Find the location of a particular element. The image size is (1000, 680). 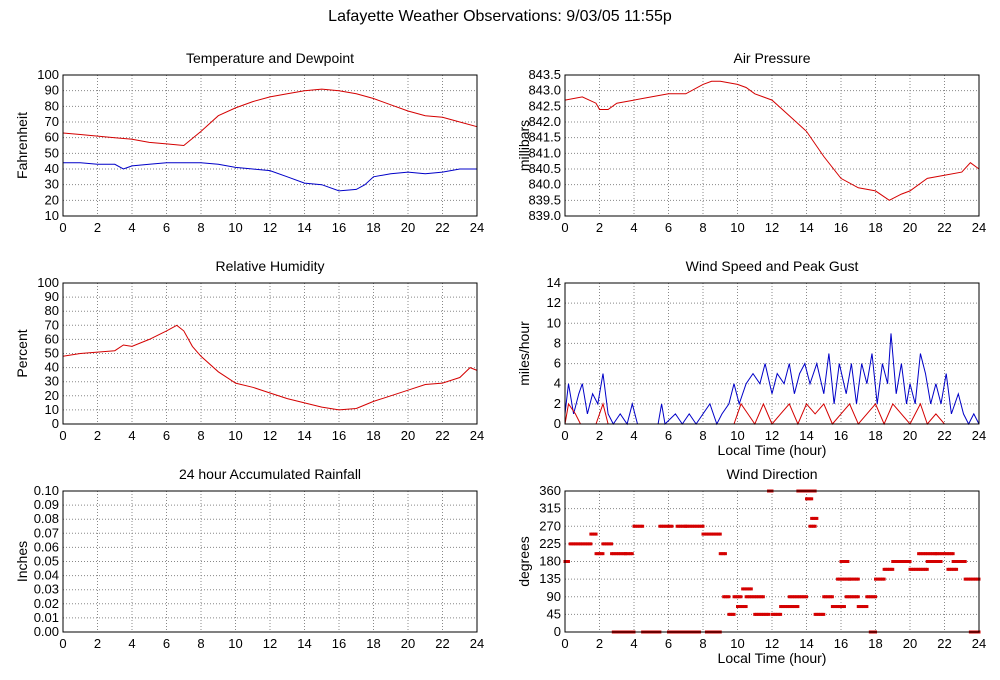

x-tick-label: 14 is located at coordinates (304, 643).